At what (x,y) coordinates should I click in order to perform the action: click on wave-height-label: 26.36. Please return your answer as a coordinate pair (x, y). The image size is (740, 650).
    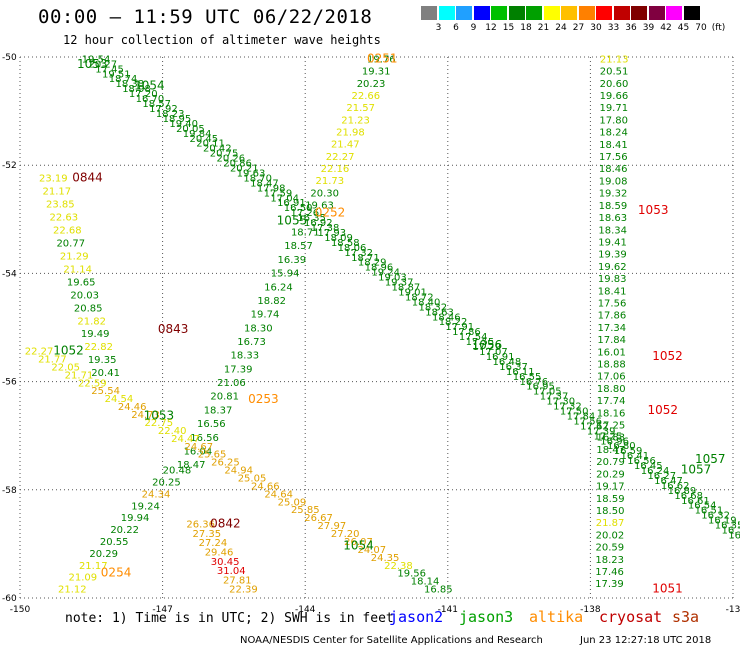
    Looking at the image, I should click on (200, 525).